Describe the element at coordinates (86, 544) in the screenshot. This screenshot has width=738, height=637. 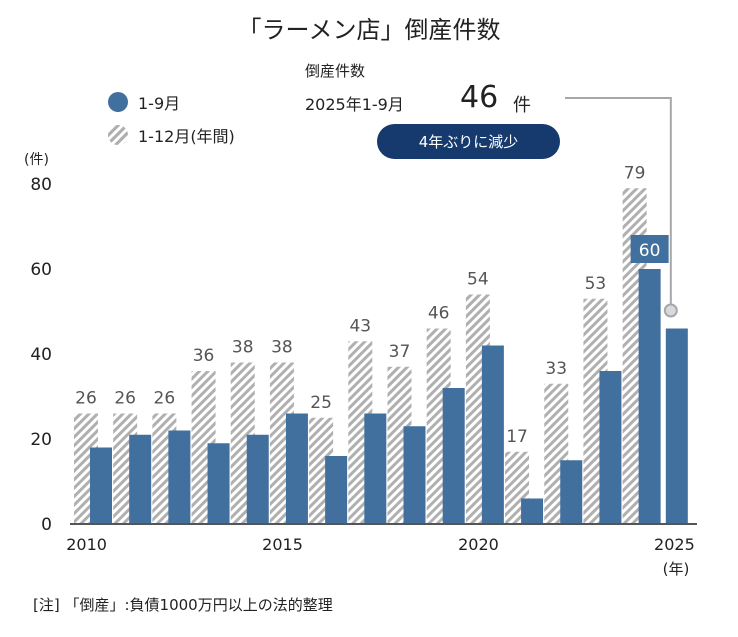
I see `x-tick-label: 2010` at that location.